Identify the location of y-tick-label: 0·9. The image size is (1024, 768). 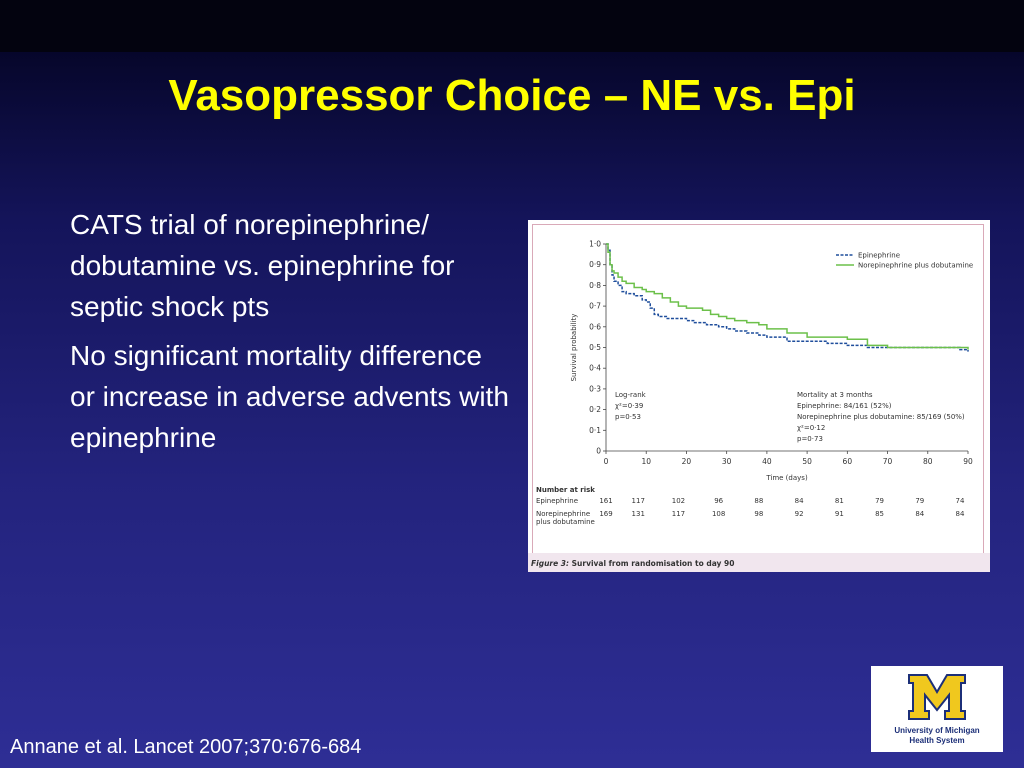
(595, 264).